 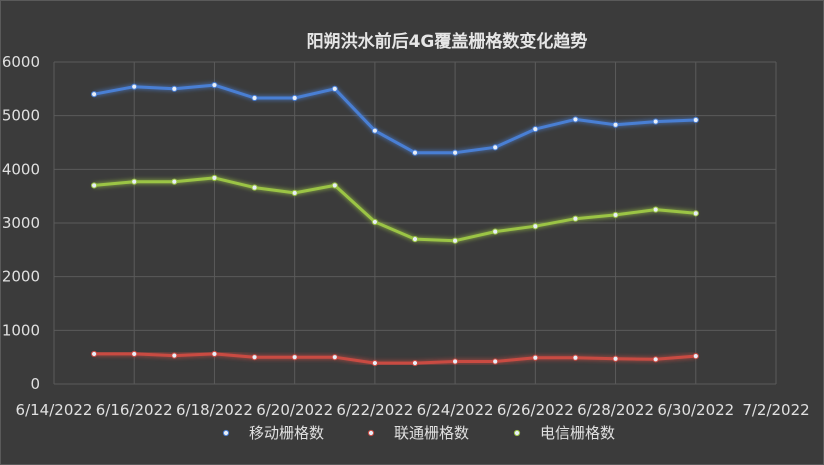 I want to click on y-tick-label: 0, so click(x=35, y=384).